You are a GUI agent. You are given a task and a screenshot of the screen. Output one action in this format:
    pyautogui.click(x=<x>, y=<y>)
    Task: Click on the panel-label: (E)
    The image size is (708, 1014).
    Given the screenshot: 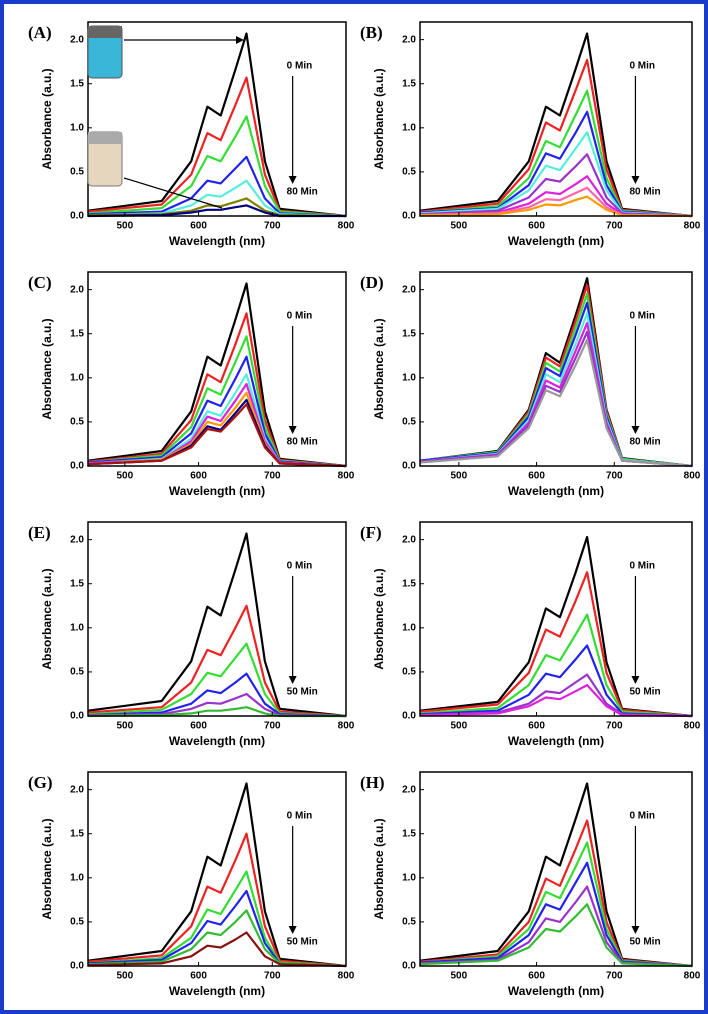 What is the action you would take?
    pyautogui.click(x=39, y=532)
    